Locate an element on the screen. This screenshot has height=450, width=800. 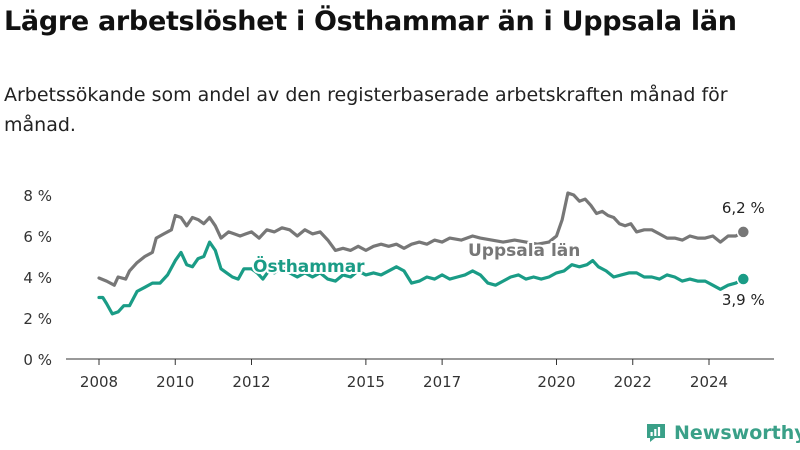
x-tick-label: 2015 is located at coordinates (366, 382).